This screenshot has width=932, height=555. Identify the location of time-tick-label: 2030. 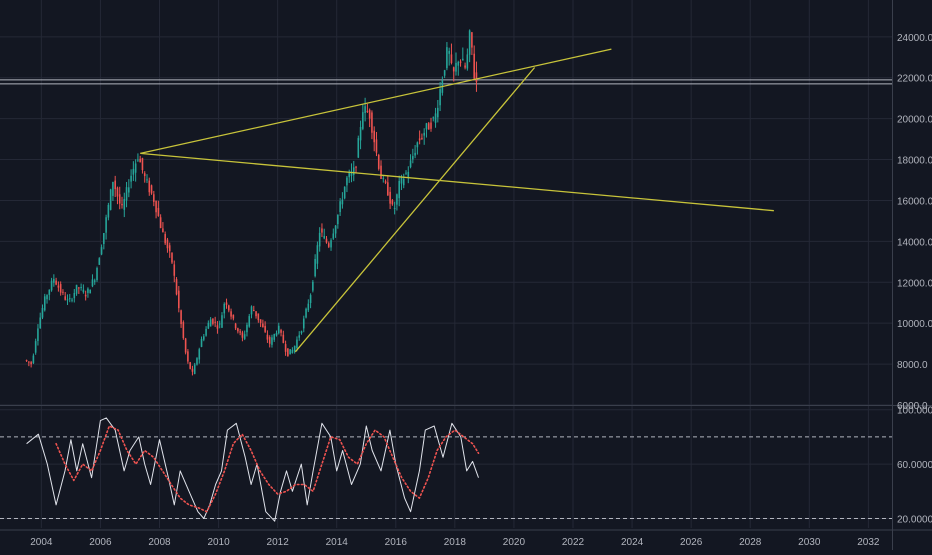
(809, 542).